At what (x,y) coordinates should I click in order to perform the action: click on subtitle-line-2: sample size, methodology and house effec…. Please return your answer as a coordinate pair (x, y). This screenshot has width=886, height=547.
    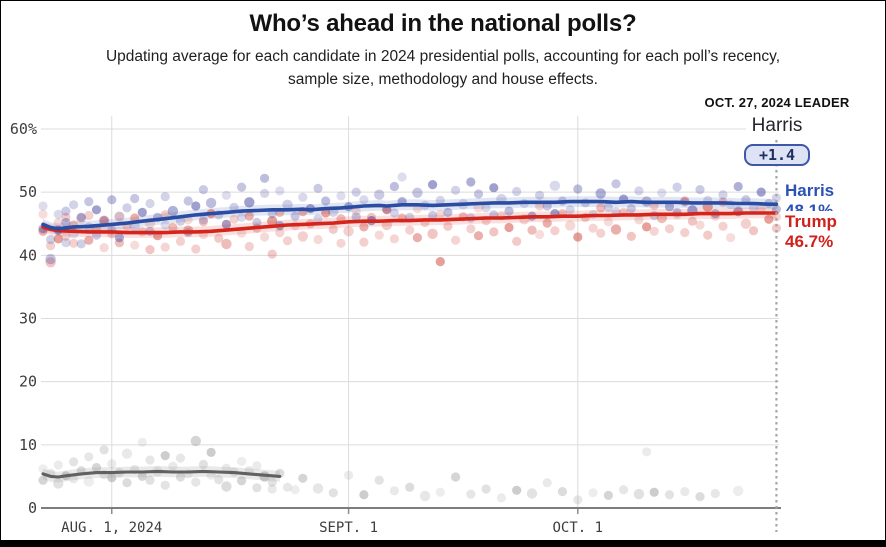
    Looking at the image, I should click on (443, 79).